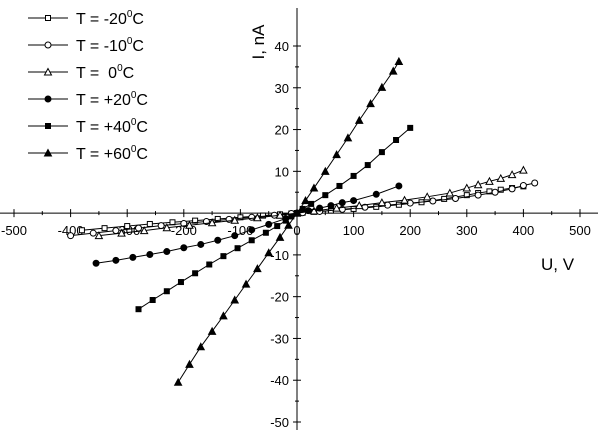 Image resolution: width=600 pixels, height=432 pixels. Describe the element at coordinates (86, 18) in the screenshot. I see `legend-item: T = -200C` at that location.